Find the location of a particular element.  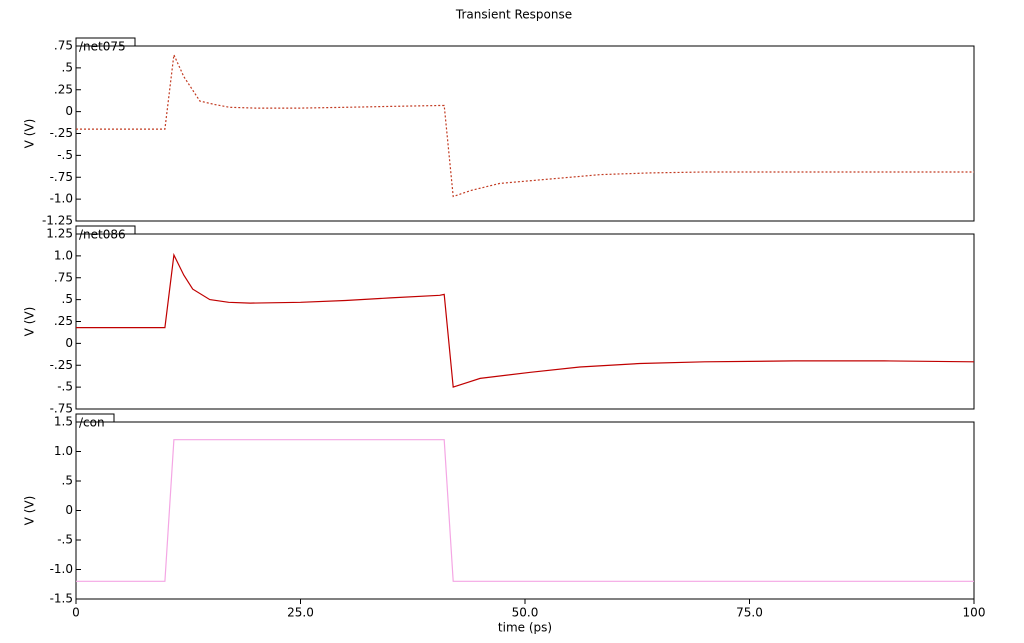

legend-label: /net086 is located at coordinates (102, 235).